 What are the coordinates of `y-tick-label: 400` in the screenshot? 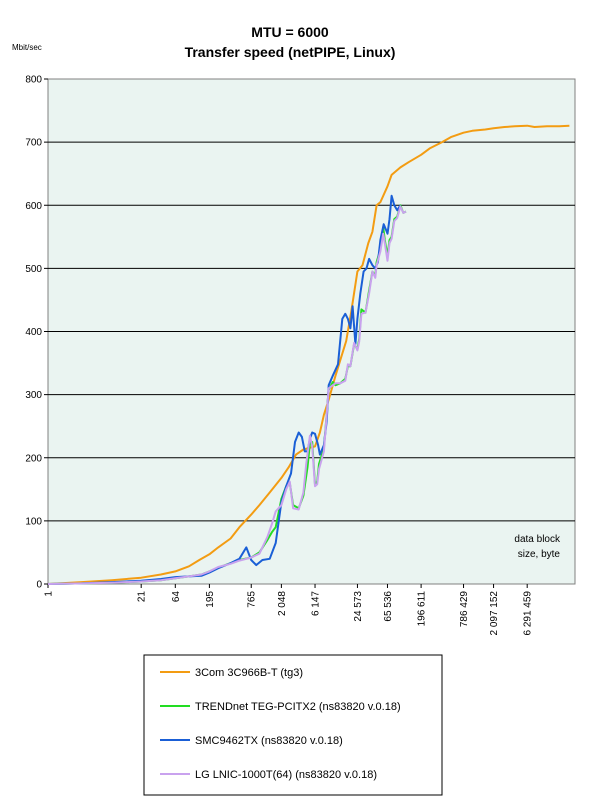 It's located at (33, 332).